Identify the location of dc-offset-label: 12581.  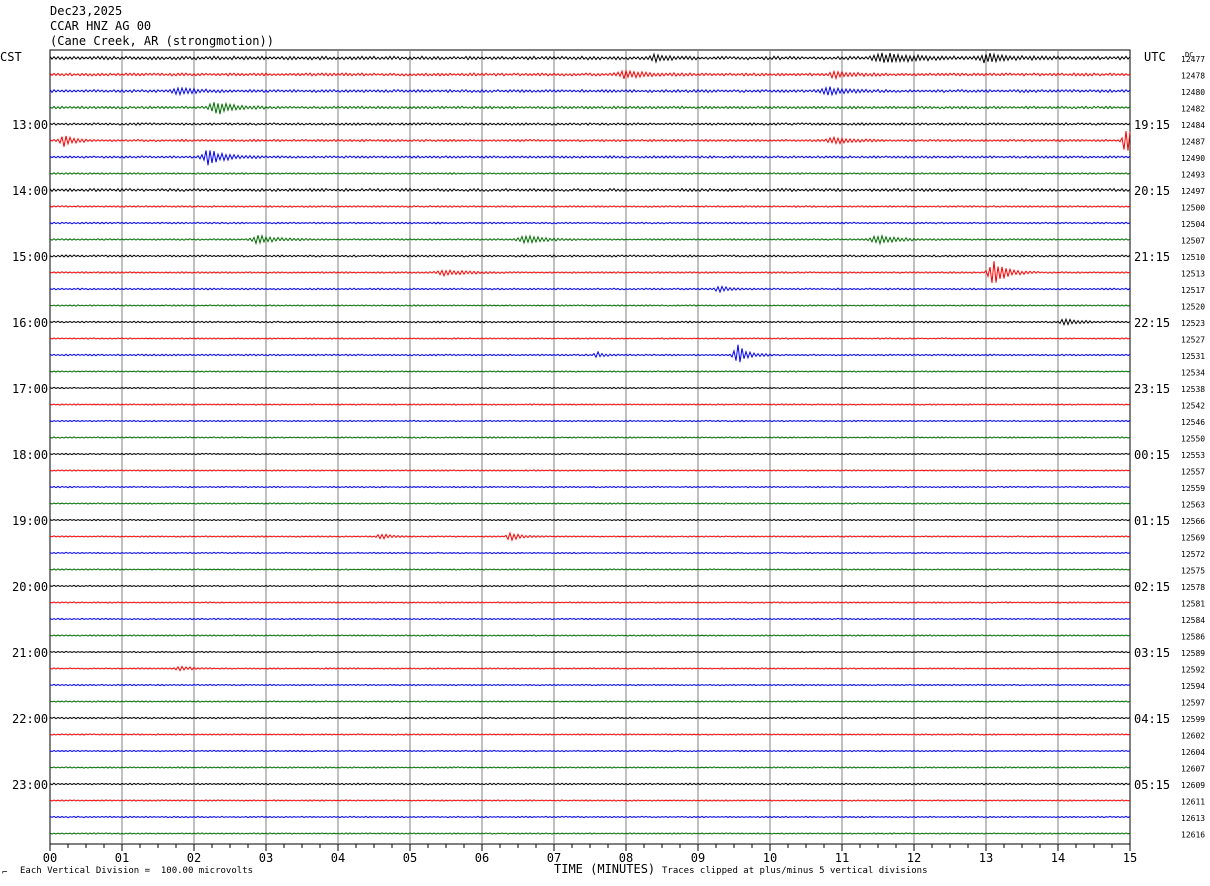
(1193, 604).